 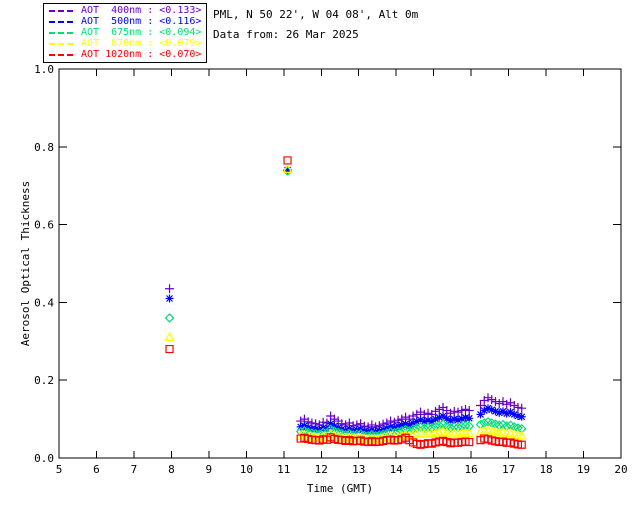 I want to click on x-axis-title: Time (GMT), so click(x=340, y=488).